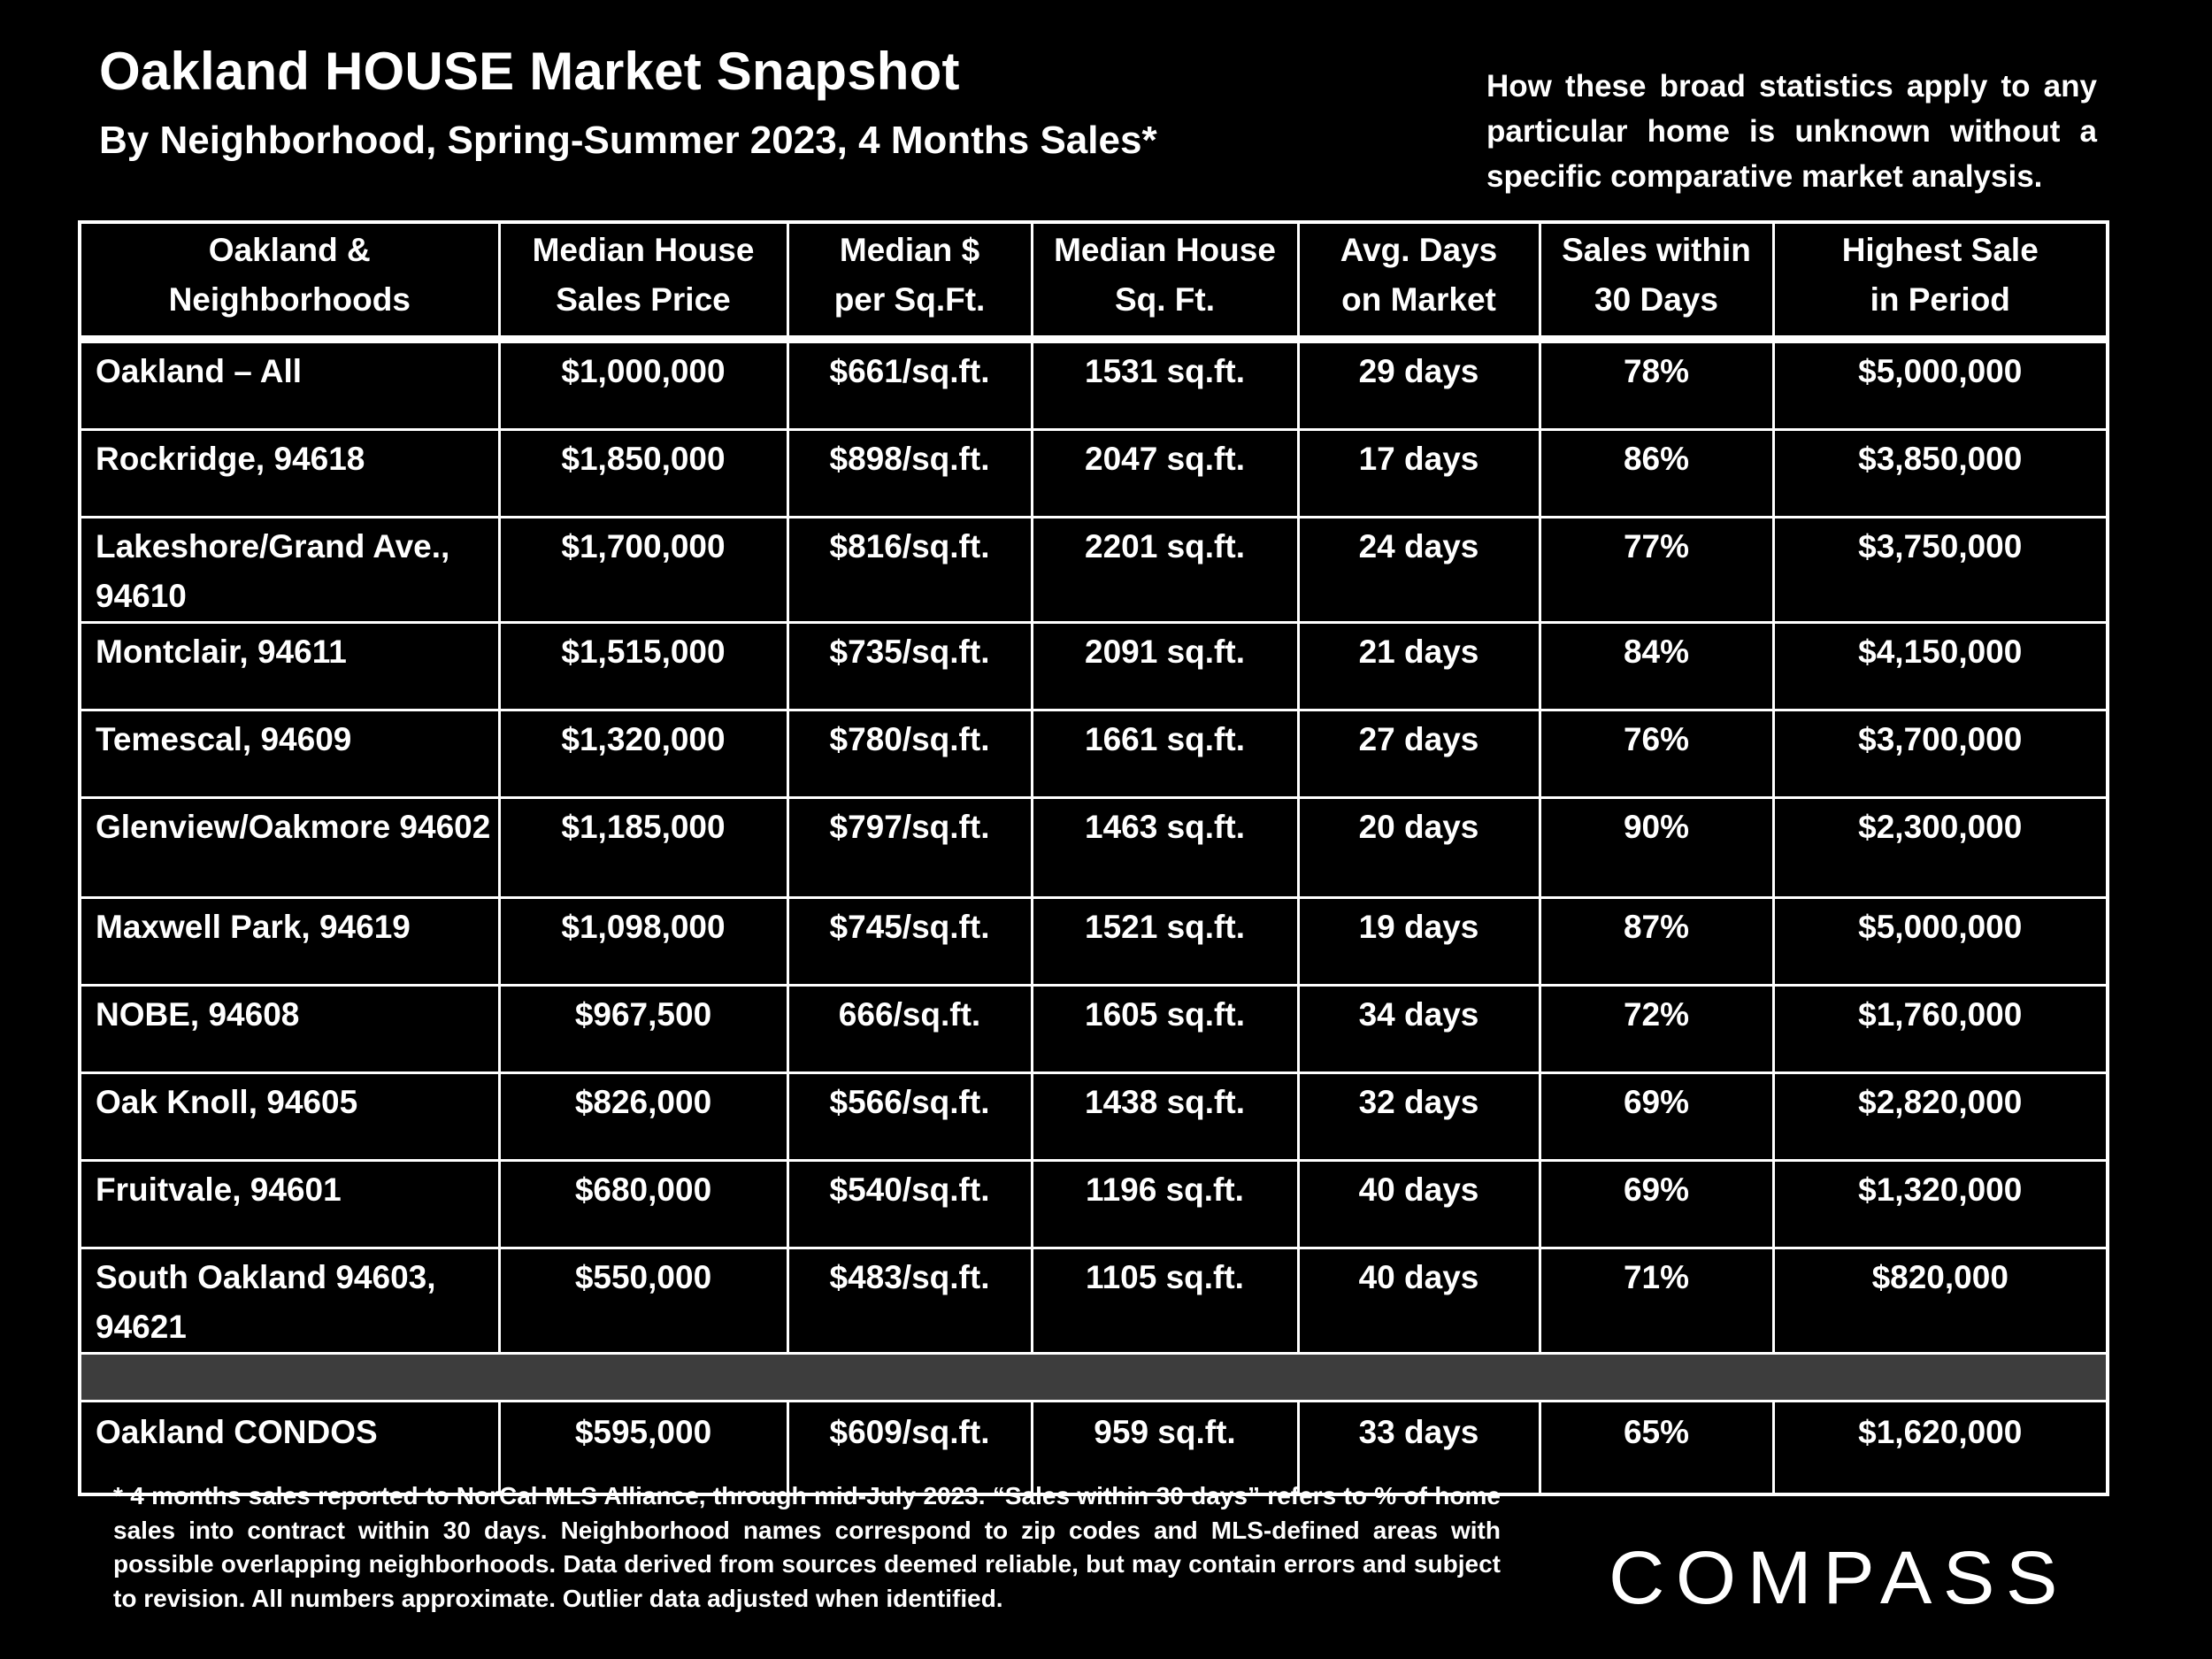 The width and height of the screenshot is (2212, 1659). I want to click on median-price-cell: $826,000, so click(643, 1116).